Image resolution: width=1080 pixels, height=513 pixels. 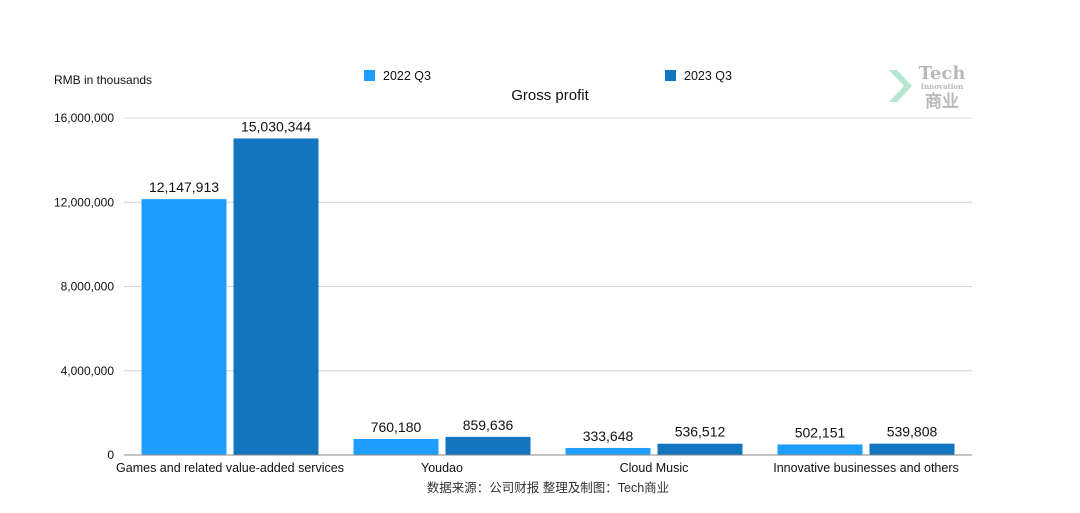 What do you see at coordinates (820, 432) in the screenshot?
I see `data-label: 502,151` at bounding box center [820, 432].